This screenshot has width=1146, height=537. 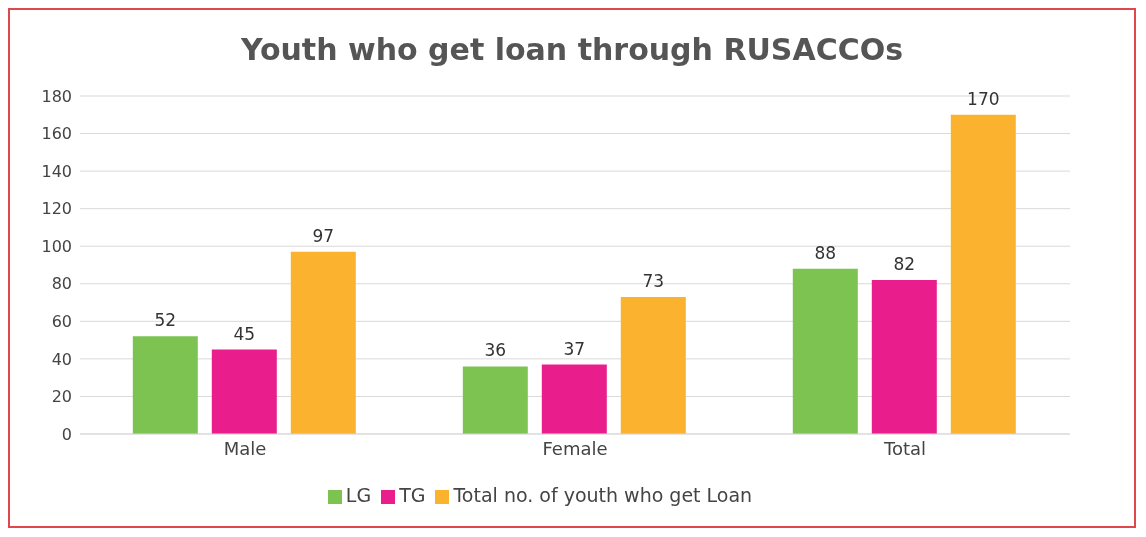 I want to click on y-tick-label: 120, so click(x=56, y=209).